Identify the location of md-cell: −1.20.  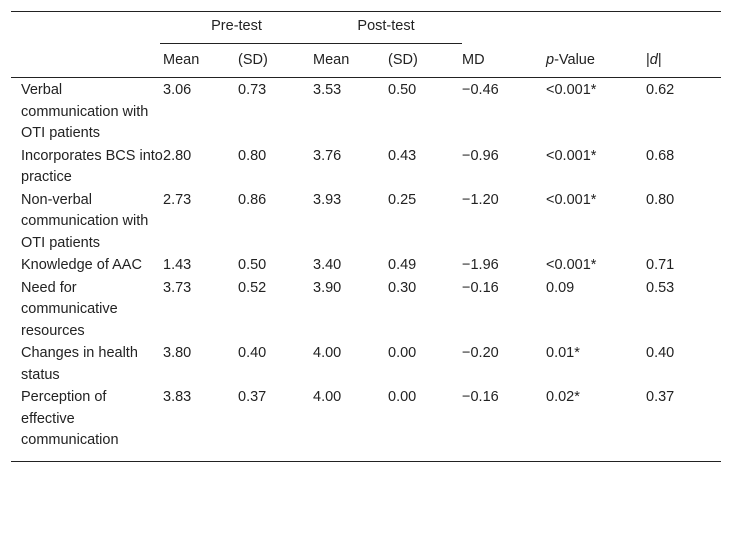
(480, 199).